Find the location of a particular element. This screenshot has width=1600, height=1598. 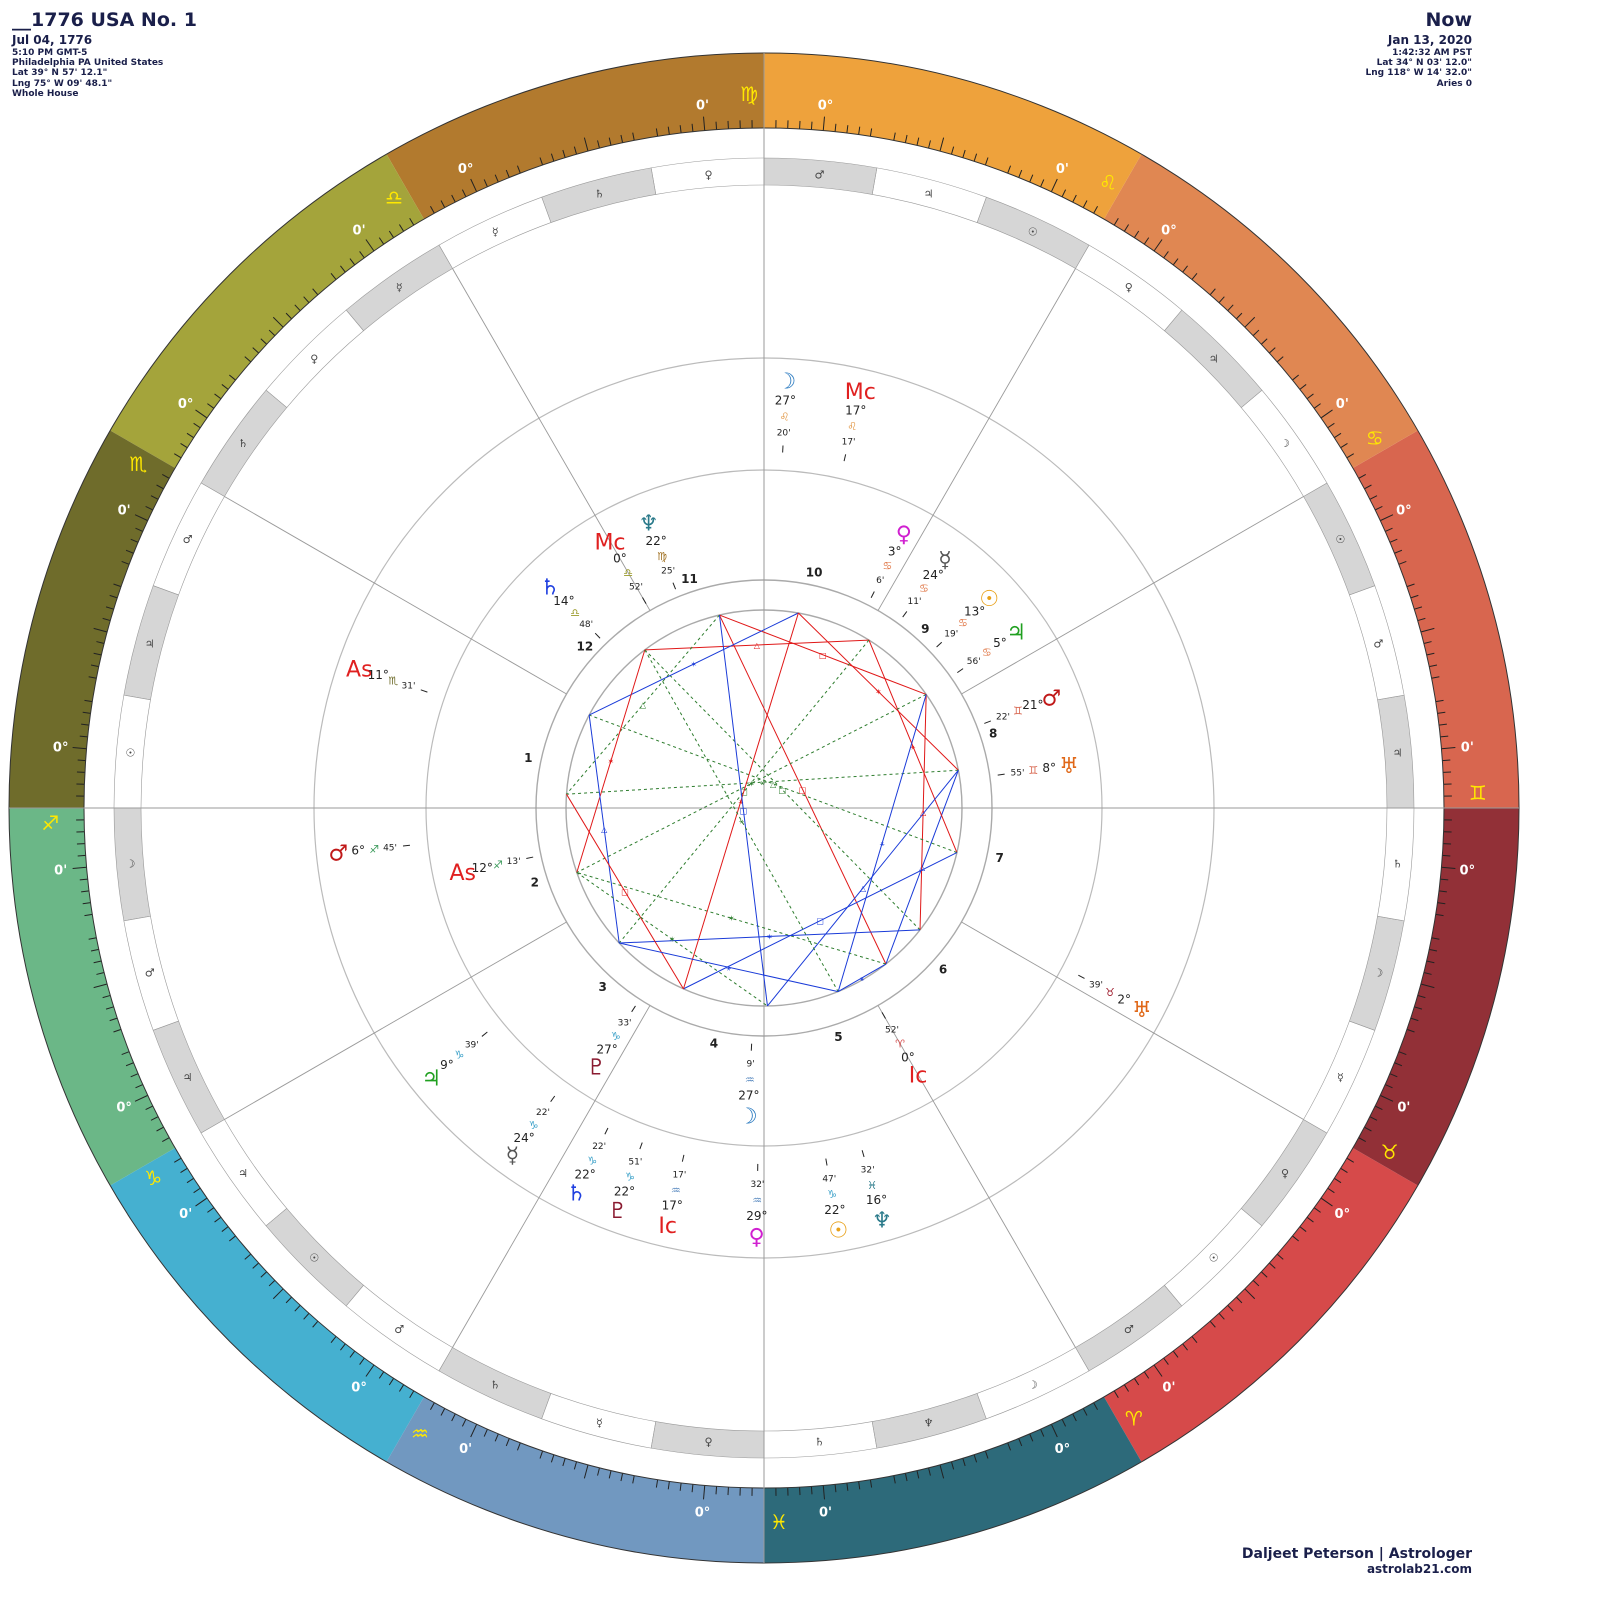

transit-point-ic: Ic is located at coordinates (667, 1226).